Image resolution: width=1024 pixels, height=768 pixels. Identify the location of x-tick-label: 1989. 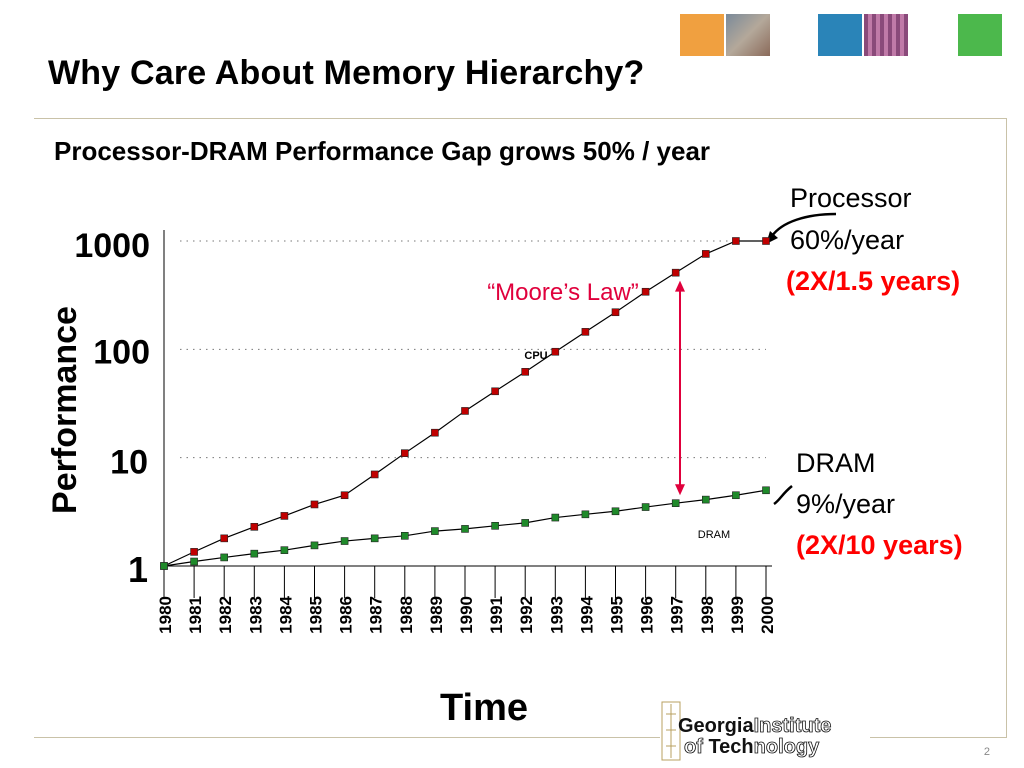
(436, 615).